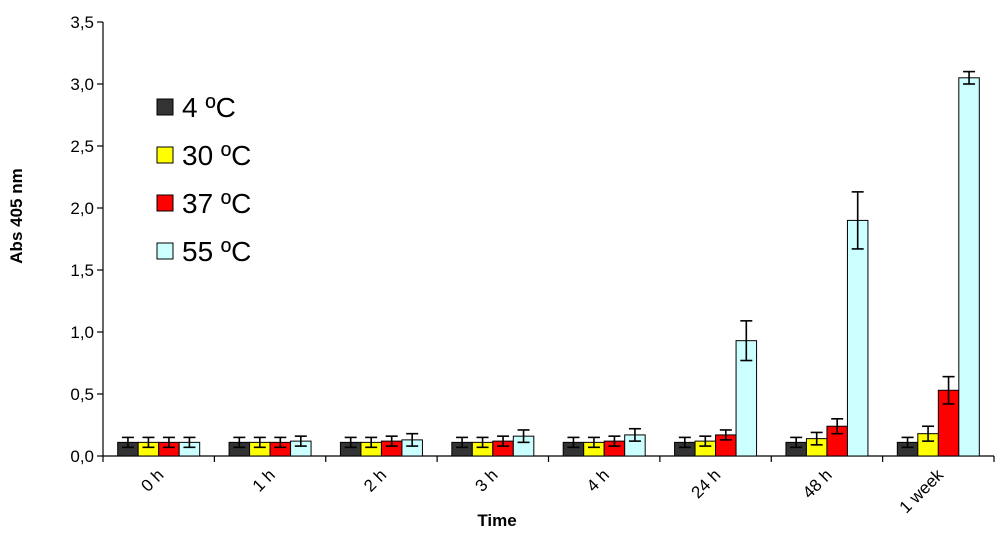 The image size is (1000, 535). I want to click on legend-label: 30 ºC, so click(216, 155).